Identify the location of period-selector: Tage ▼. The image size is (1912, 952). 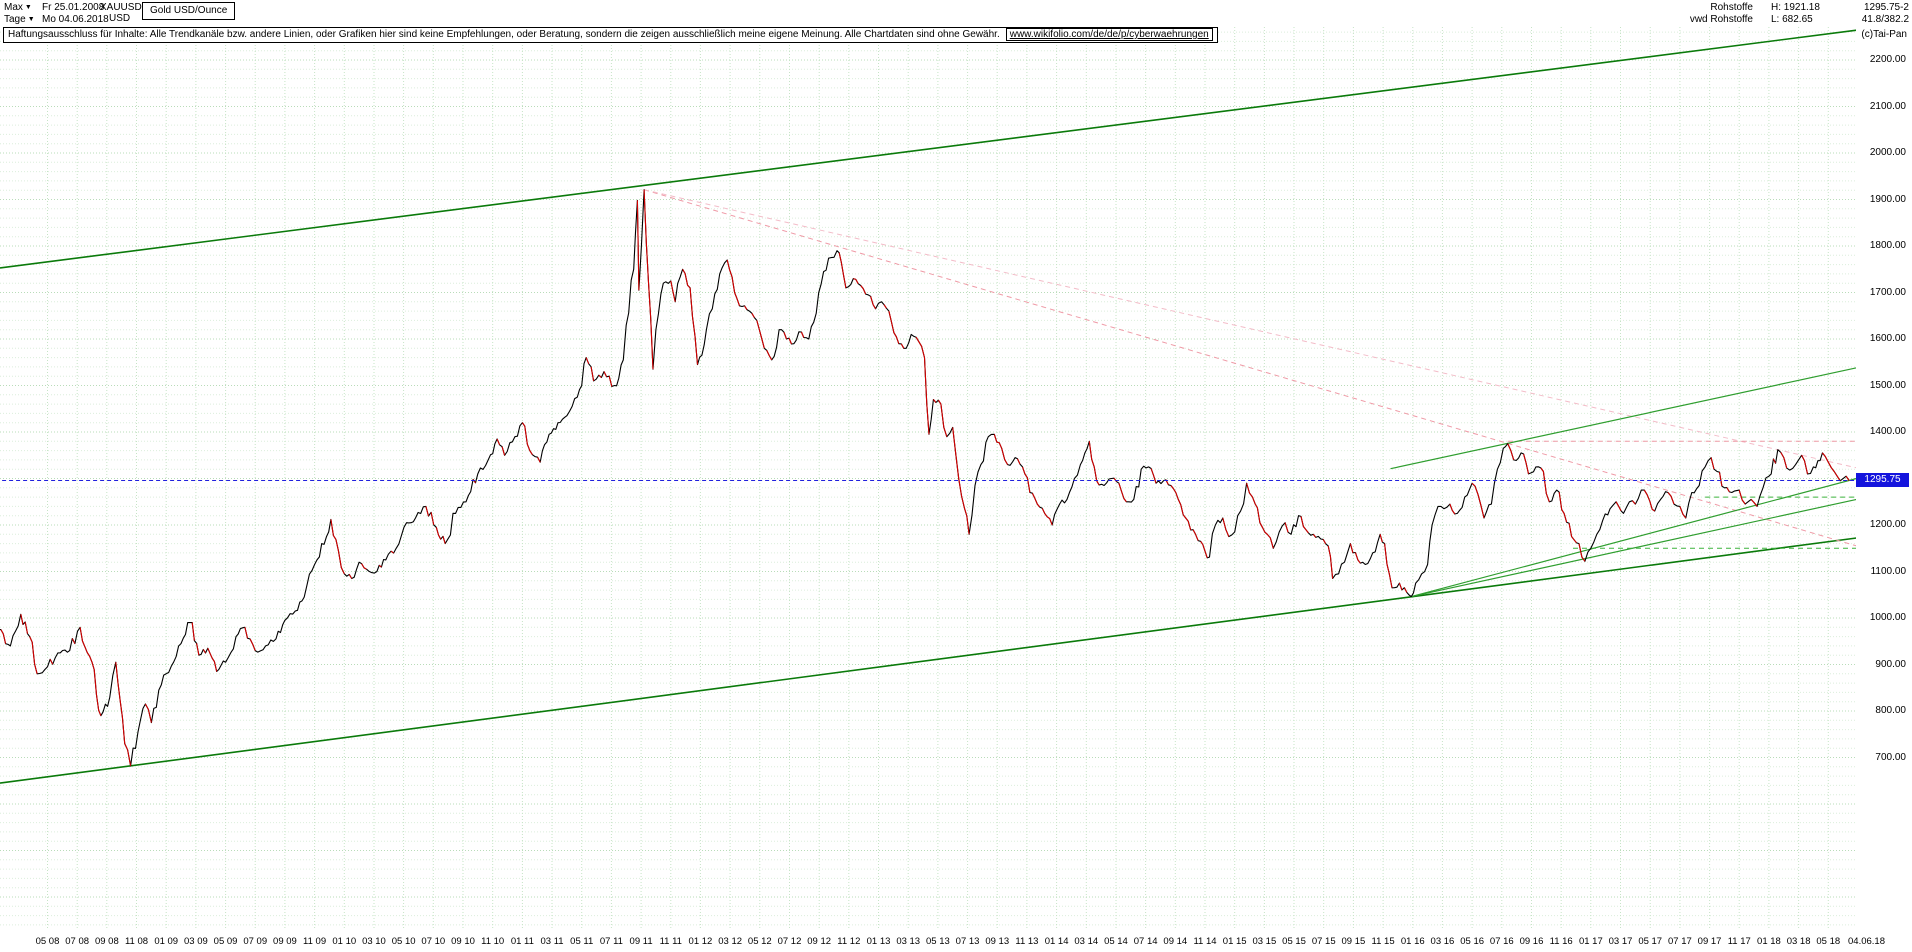
(22, 19).